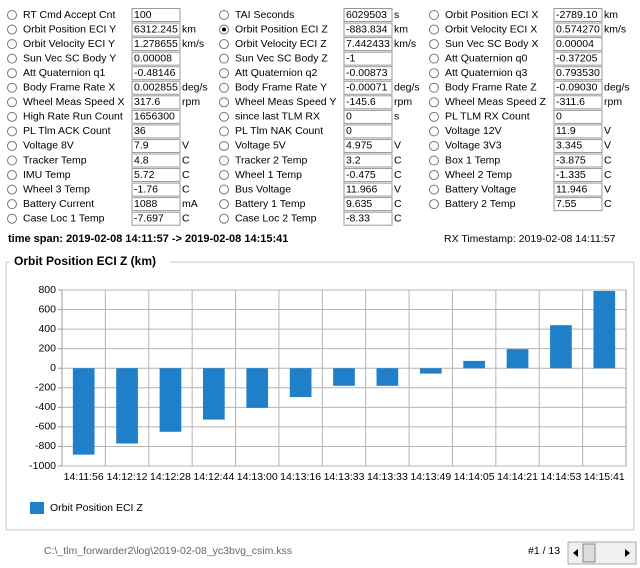 The width and height of the screenshot is (640, 568). Describe the element at coordinates (358, 218) in the screenshot. I see `field-value: -8.33` at that location.